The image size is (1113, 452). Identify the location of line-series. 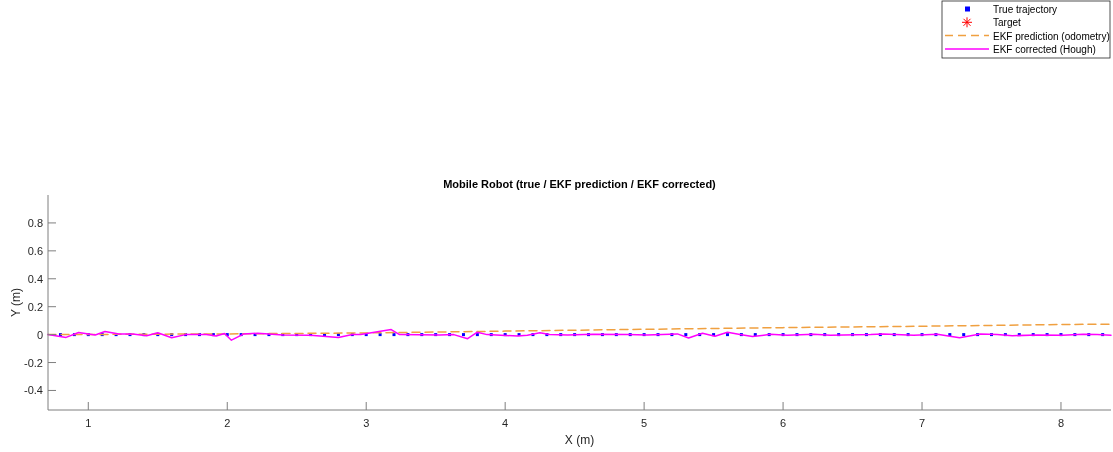
(579, 334).